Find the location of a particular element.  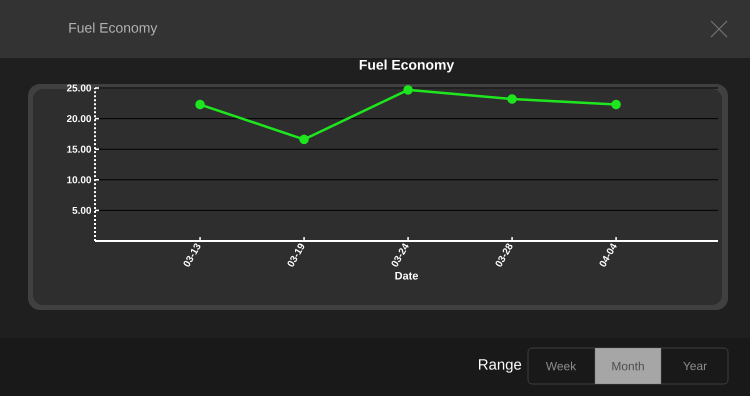

y-tick-label: 15.00 is located at coordinates (79, 149).